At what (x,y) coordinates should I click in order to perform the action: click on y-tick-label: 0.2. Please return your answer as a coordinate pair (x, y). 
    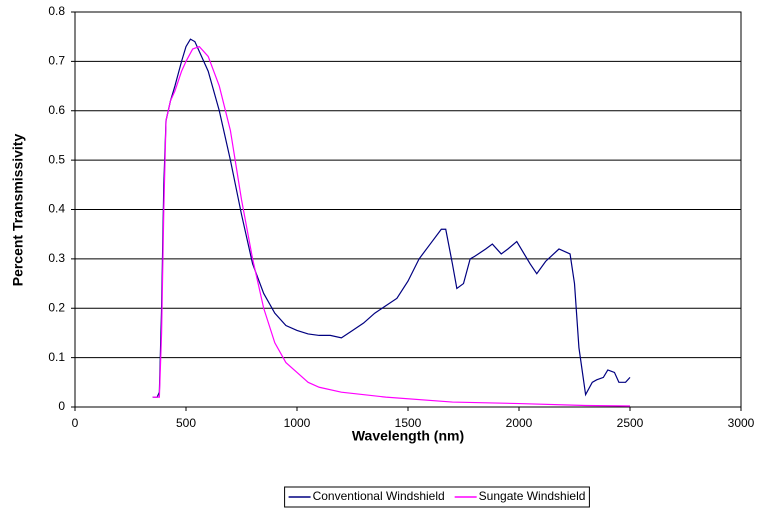
    Looking at the image, I should click on (56, 307).